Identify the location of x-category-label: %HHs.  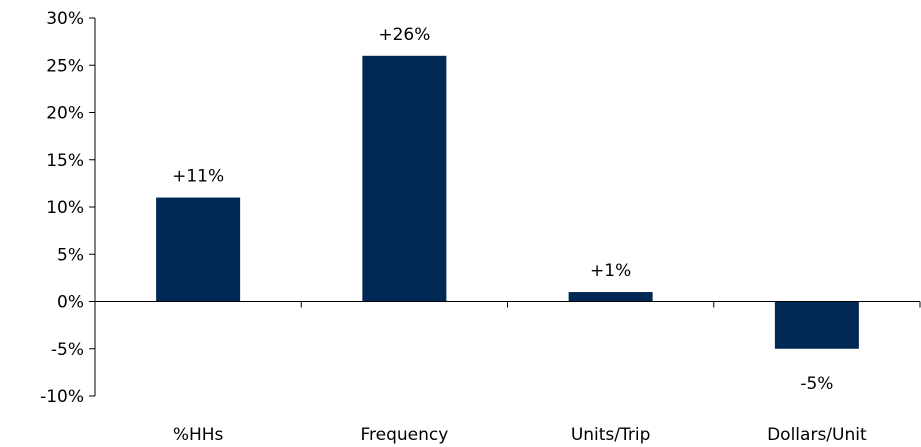
(198, 435).